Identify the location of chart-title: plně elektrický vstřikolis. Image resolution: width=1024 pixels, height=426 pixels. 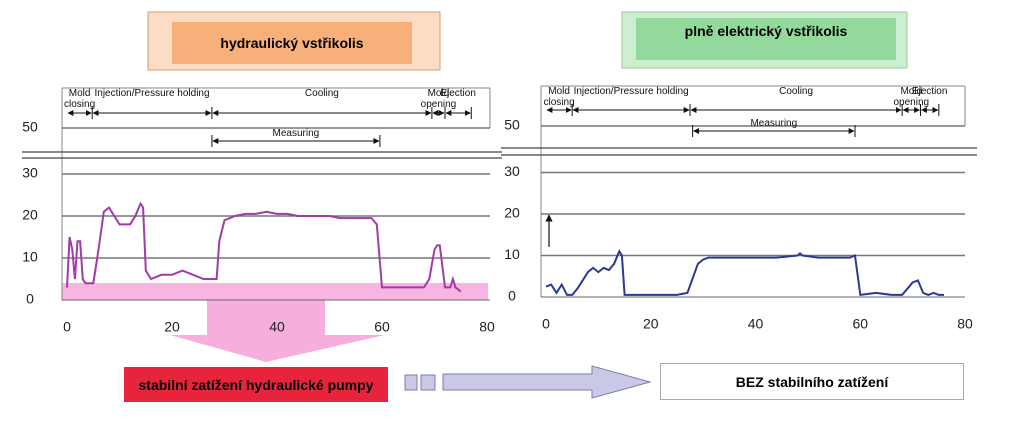
(766, 31).